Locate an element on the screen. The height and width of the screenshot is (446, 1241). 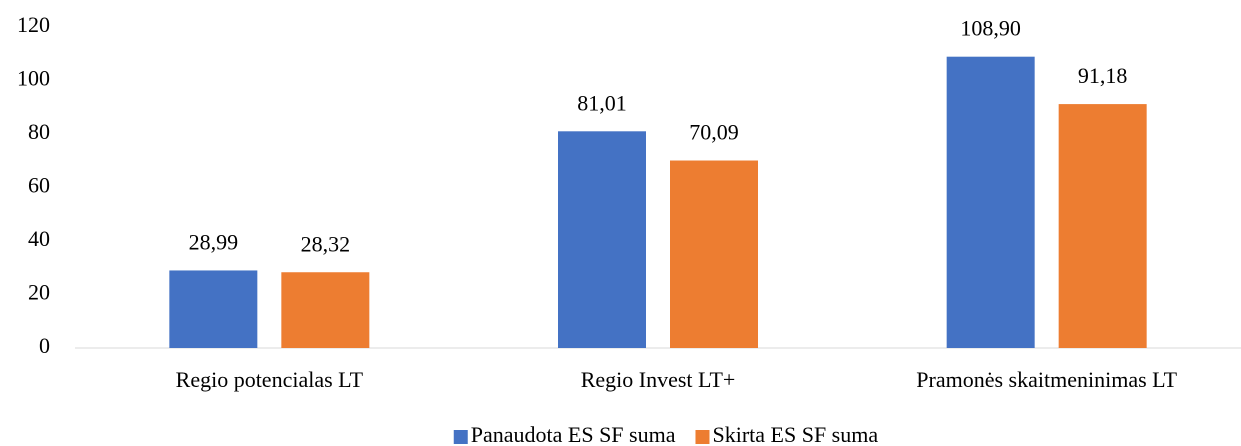
y-tick-label: 100 is located at coordinates (33, 78).